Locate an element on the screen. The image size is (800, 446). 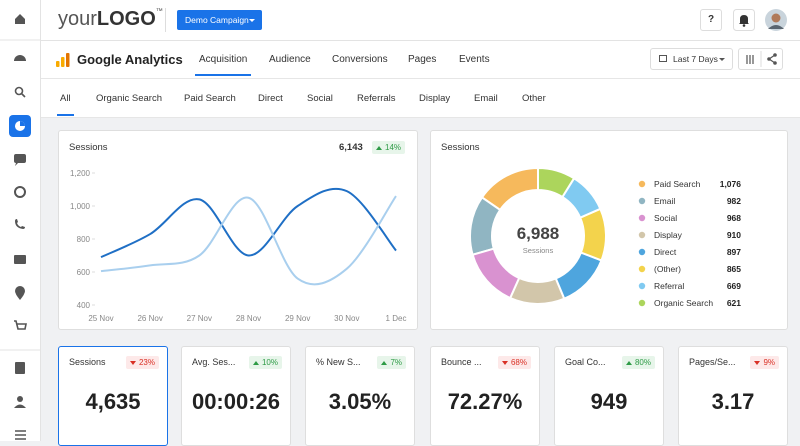
pie-icon-slice is located at coordinates (22, 123).